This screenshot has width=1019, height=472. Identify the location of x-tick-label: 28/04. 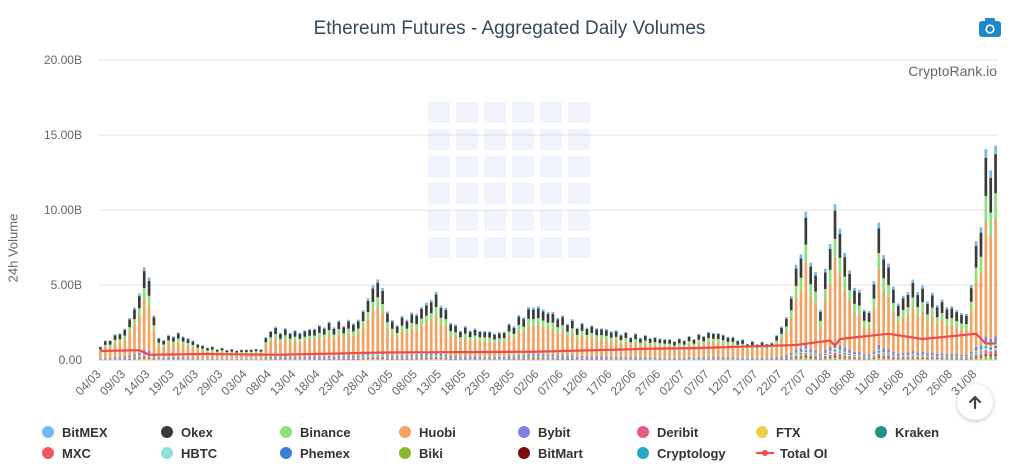
(355, 382).